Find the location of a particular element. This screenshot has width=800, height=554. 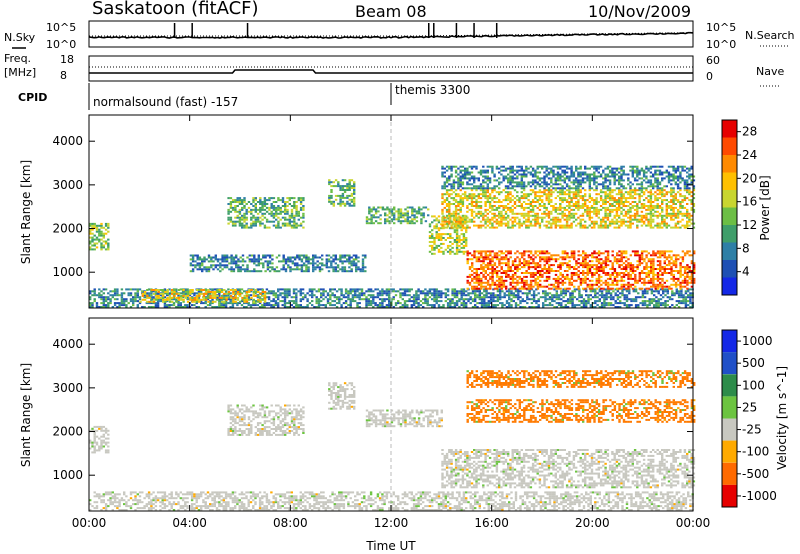

nsky-label: N.Sky is located at coordinates (20, 37).